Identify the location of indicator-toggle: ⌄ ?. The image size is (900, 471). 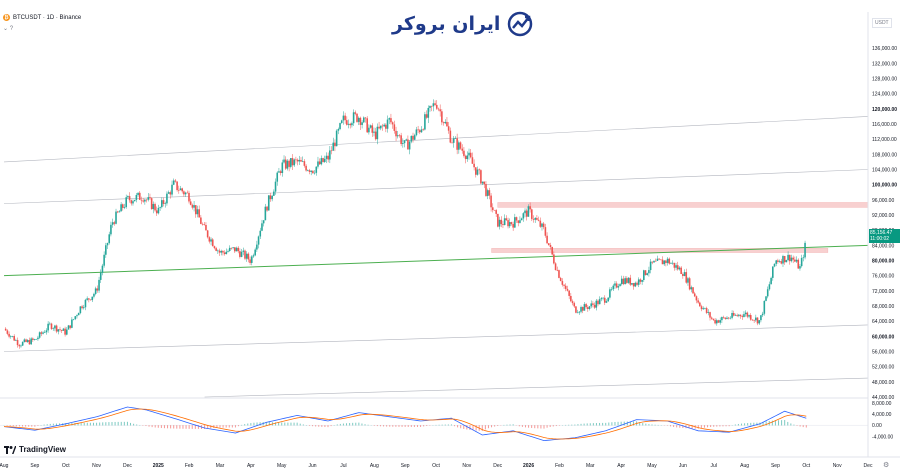
(8, 29).